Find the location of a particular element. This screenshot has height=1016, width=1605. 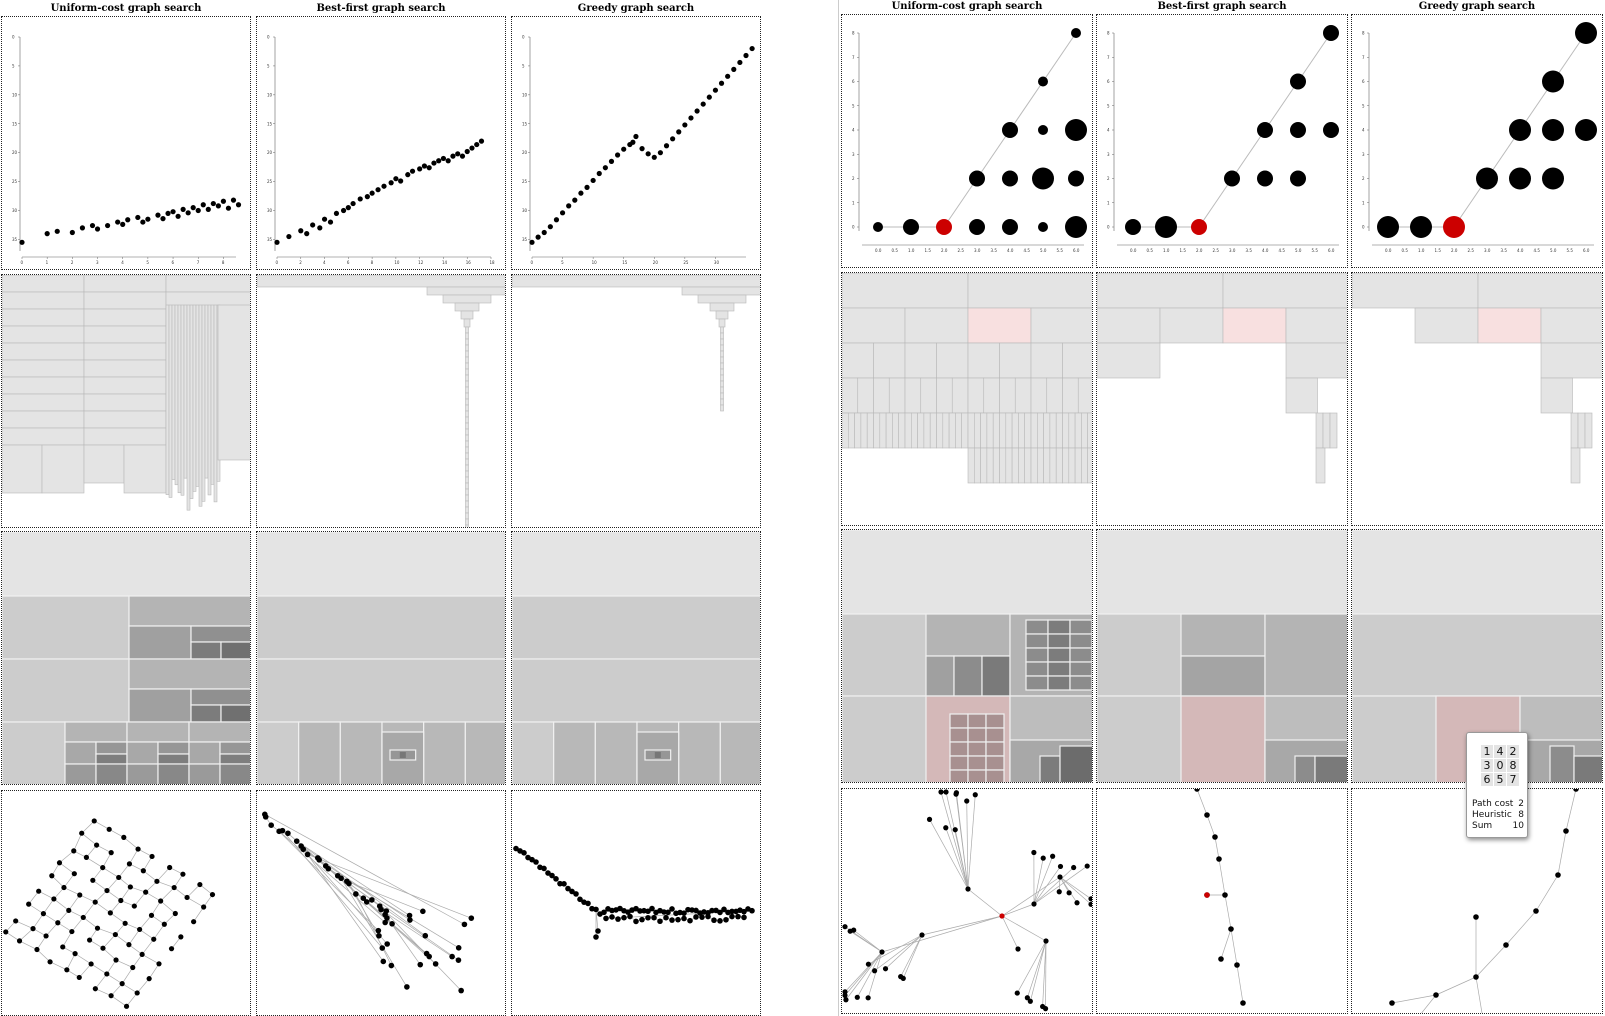

x-tick-label: 1.5 is located at coordinates (1183, 250).